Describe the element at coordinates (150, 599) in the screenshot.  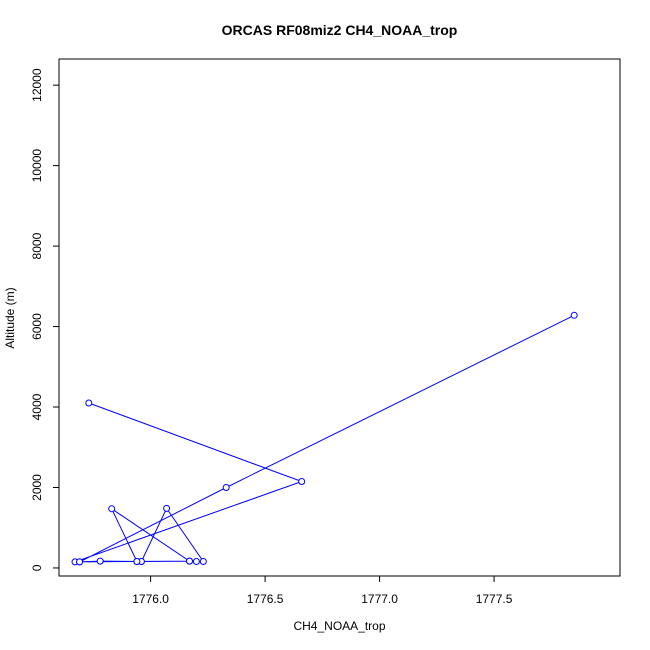
I see `x-tick-label: 1776.0` at that location.